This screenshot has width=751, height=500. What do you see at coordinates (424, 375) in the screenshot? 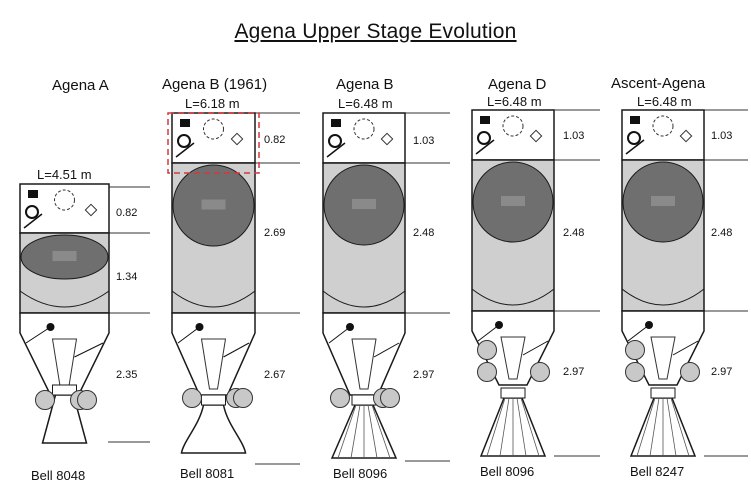
I see `segment-aft-agena-b: 2.97` at bounding box center [424, 375].